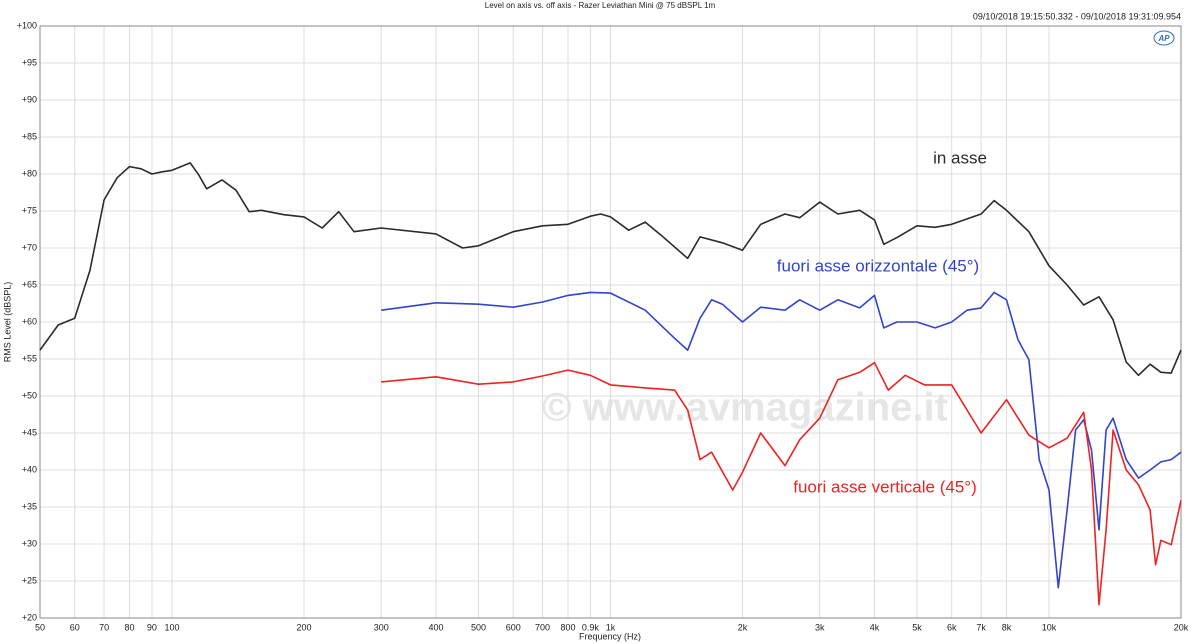  I want to click on y-tick-label: +85, so click(29, 136).